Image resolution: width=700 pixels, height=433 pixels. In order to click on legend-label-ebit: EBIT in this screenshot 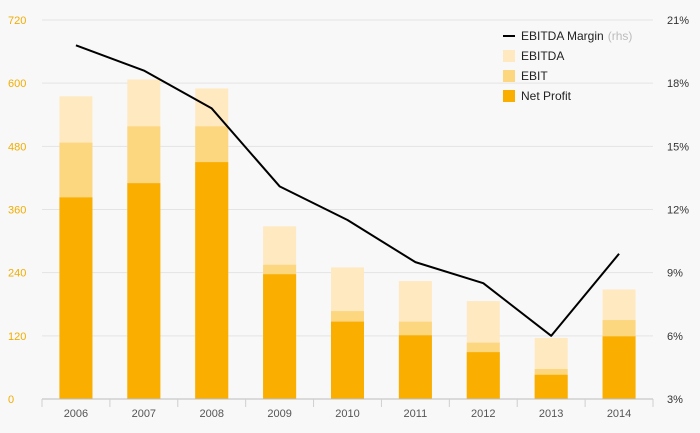, I will do `click(534, 76)`.